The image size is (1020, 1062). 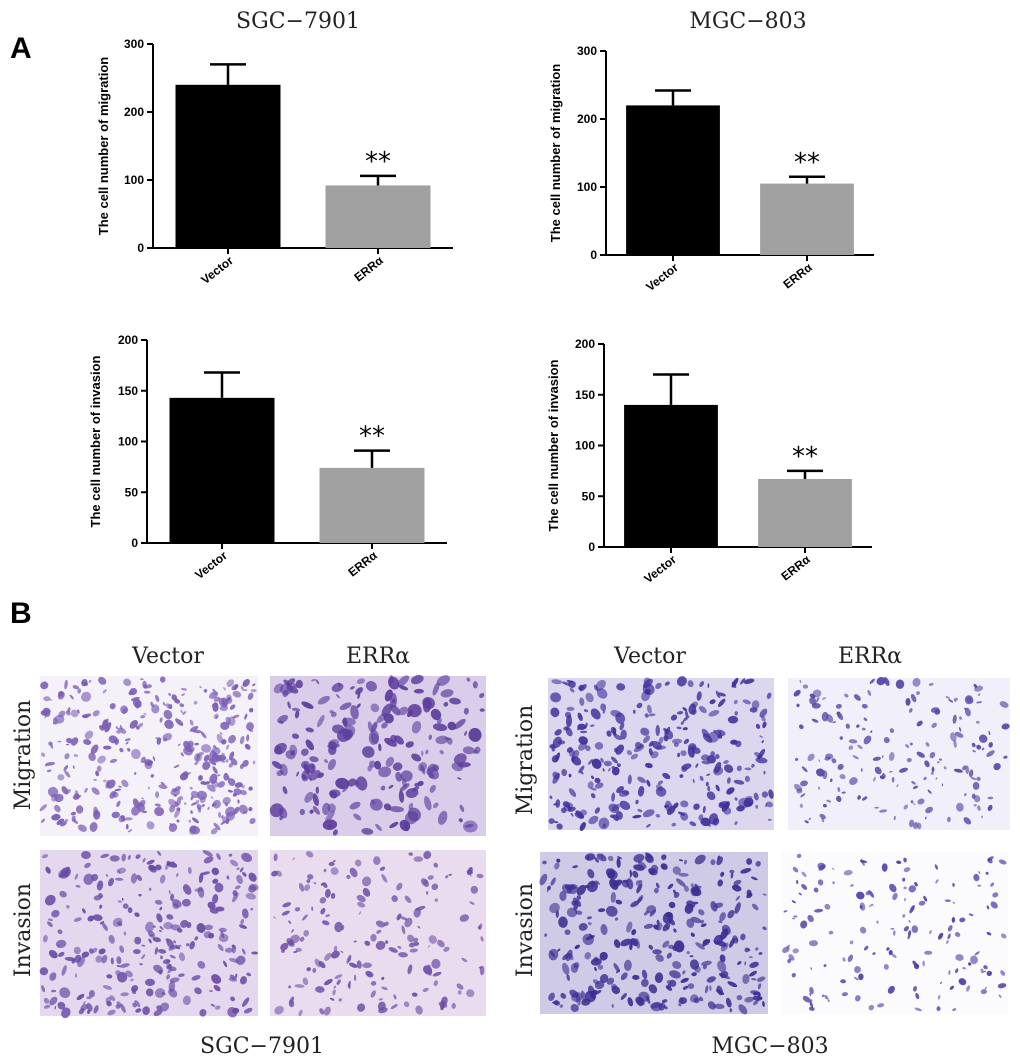 I want to click on y-tick-label: 150, so click(x=128, y=391).